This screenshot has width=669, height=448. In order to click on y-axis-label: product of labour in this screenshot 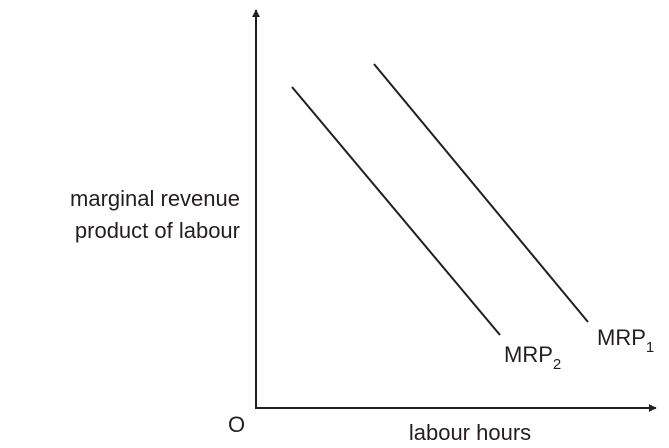, I will do `click(157, 230)`.